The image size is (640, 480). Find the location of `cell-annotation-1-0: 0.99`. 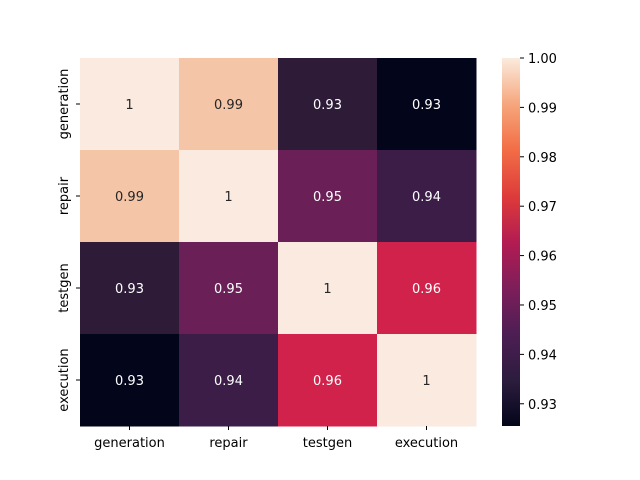

cell-annotation-1-0: 0.99 is located at coordinates (129, 197).